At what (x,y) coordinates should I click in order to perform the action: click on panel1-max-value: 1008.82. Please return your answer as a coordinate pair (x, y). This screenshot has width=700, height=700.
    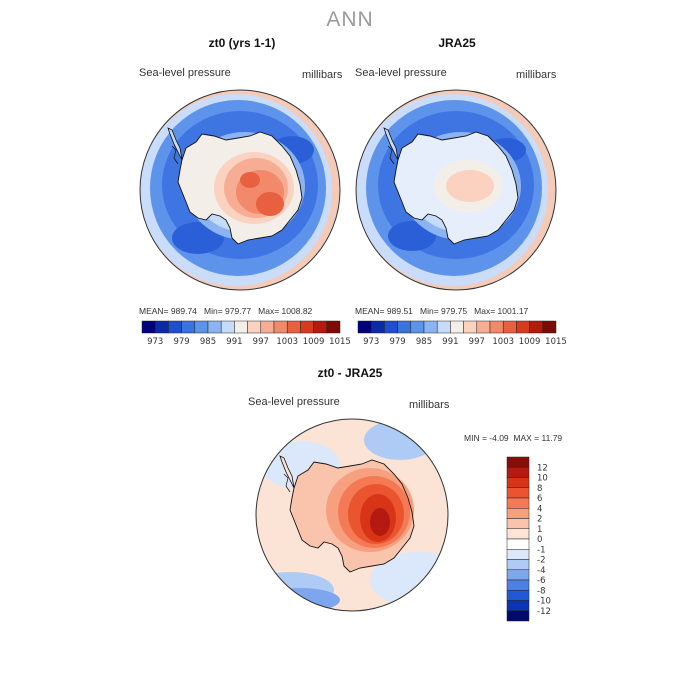
    Looking at the image, I should click on (297, 311).